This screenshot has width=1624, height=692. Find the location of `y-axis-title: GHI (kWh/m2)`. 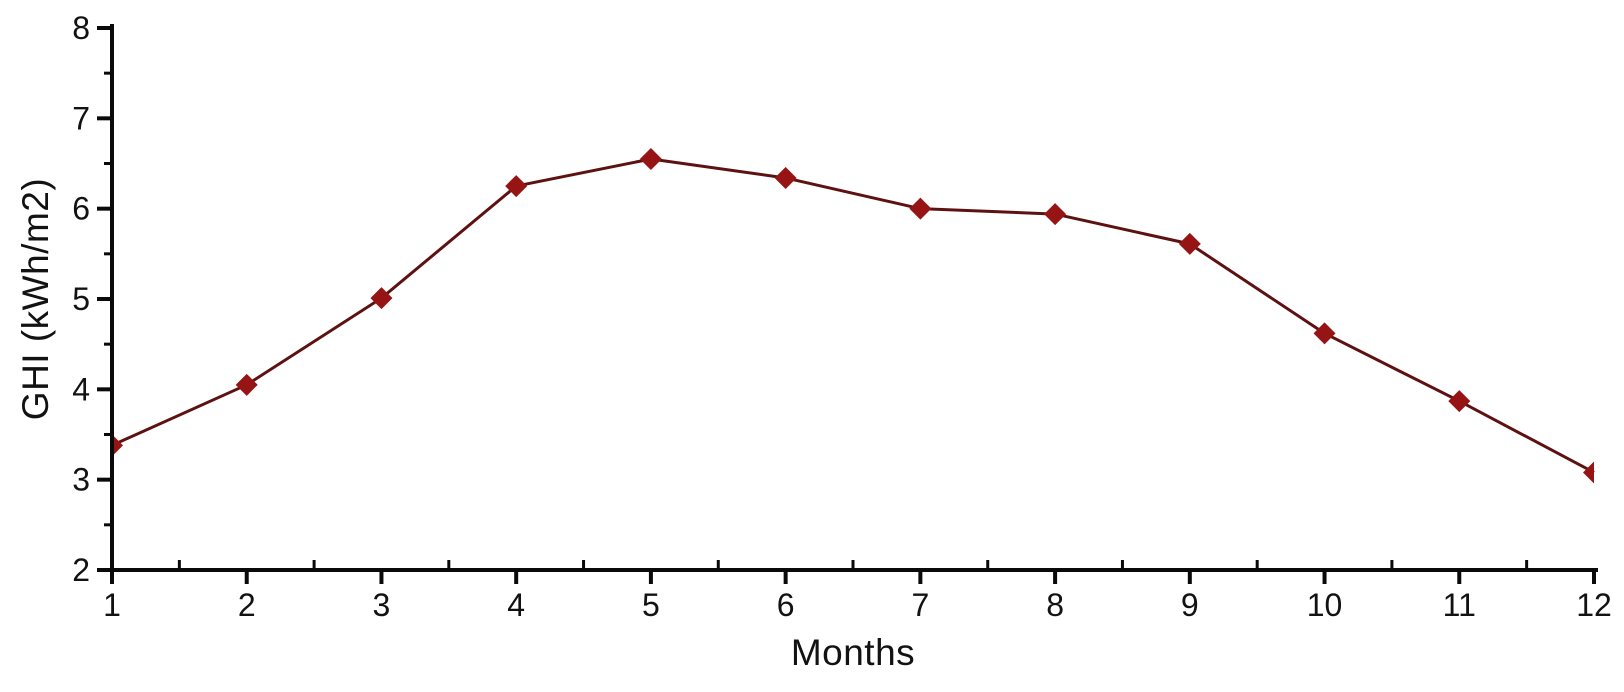

y-axis-title: GHI (kWh/m2) is located at coordinates (35, 299).